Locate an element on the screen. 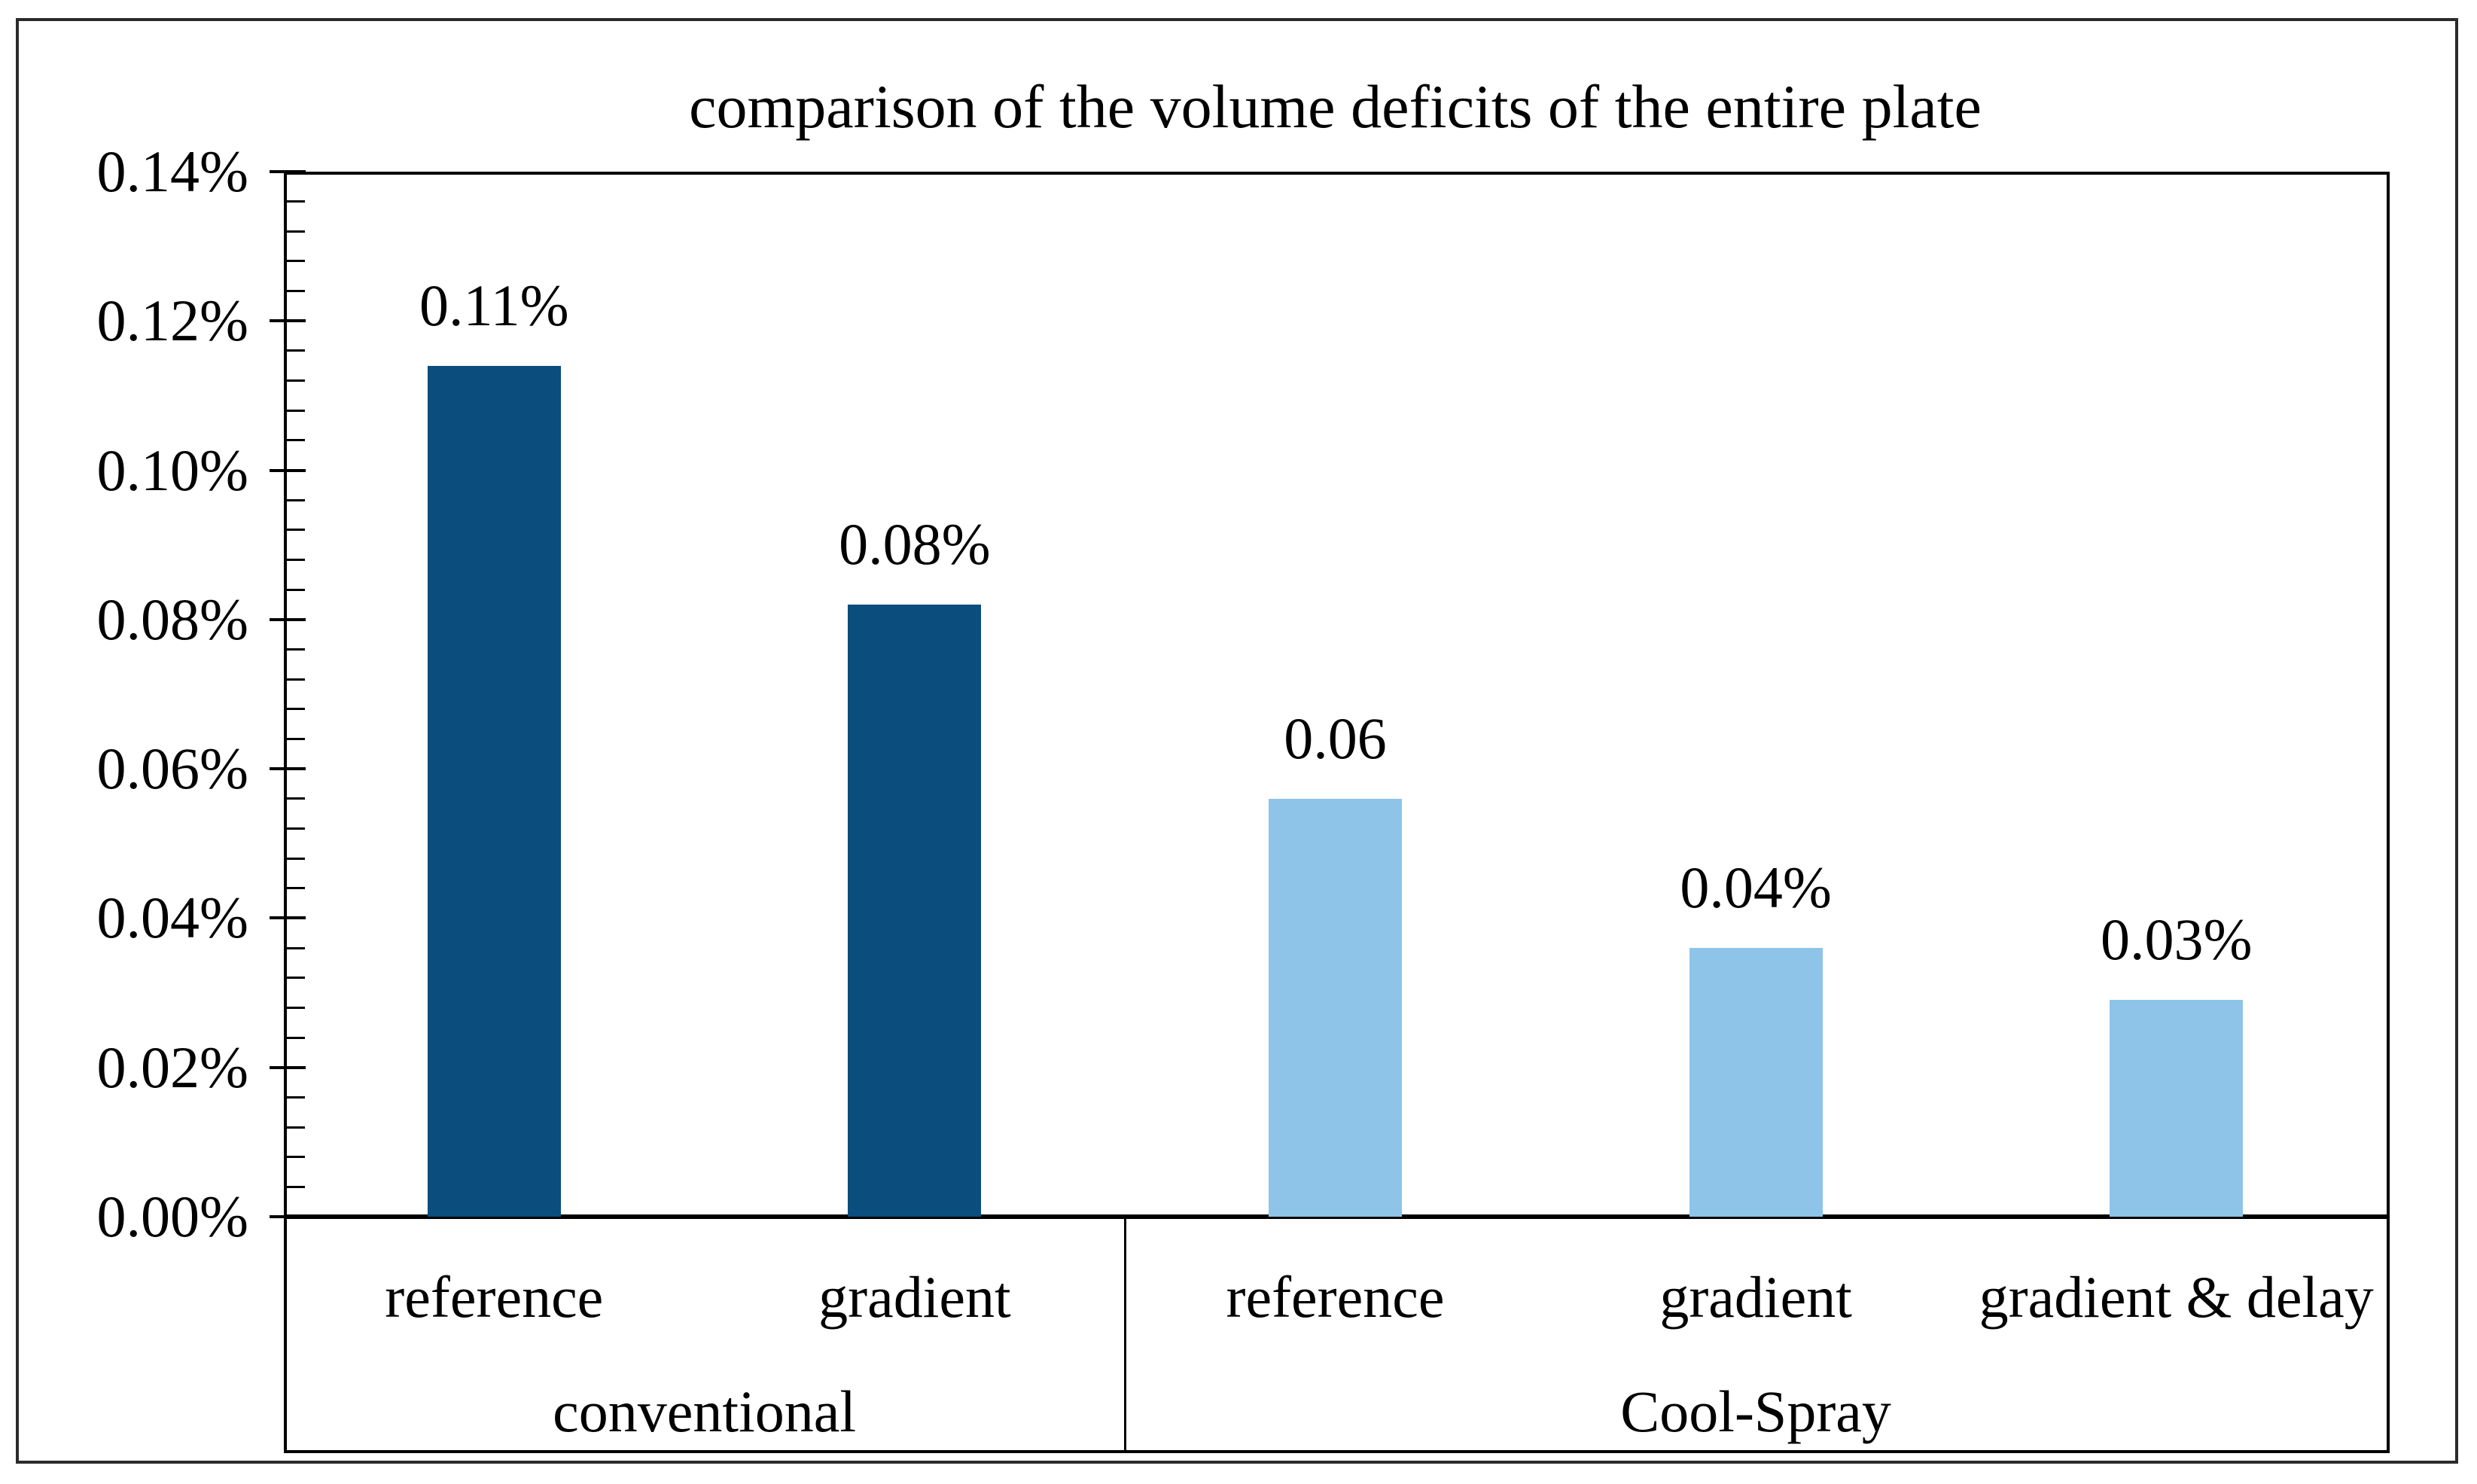 This screenshot has height=1484, width=2477. plot-top-border is located at coordinates (1337, 173).